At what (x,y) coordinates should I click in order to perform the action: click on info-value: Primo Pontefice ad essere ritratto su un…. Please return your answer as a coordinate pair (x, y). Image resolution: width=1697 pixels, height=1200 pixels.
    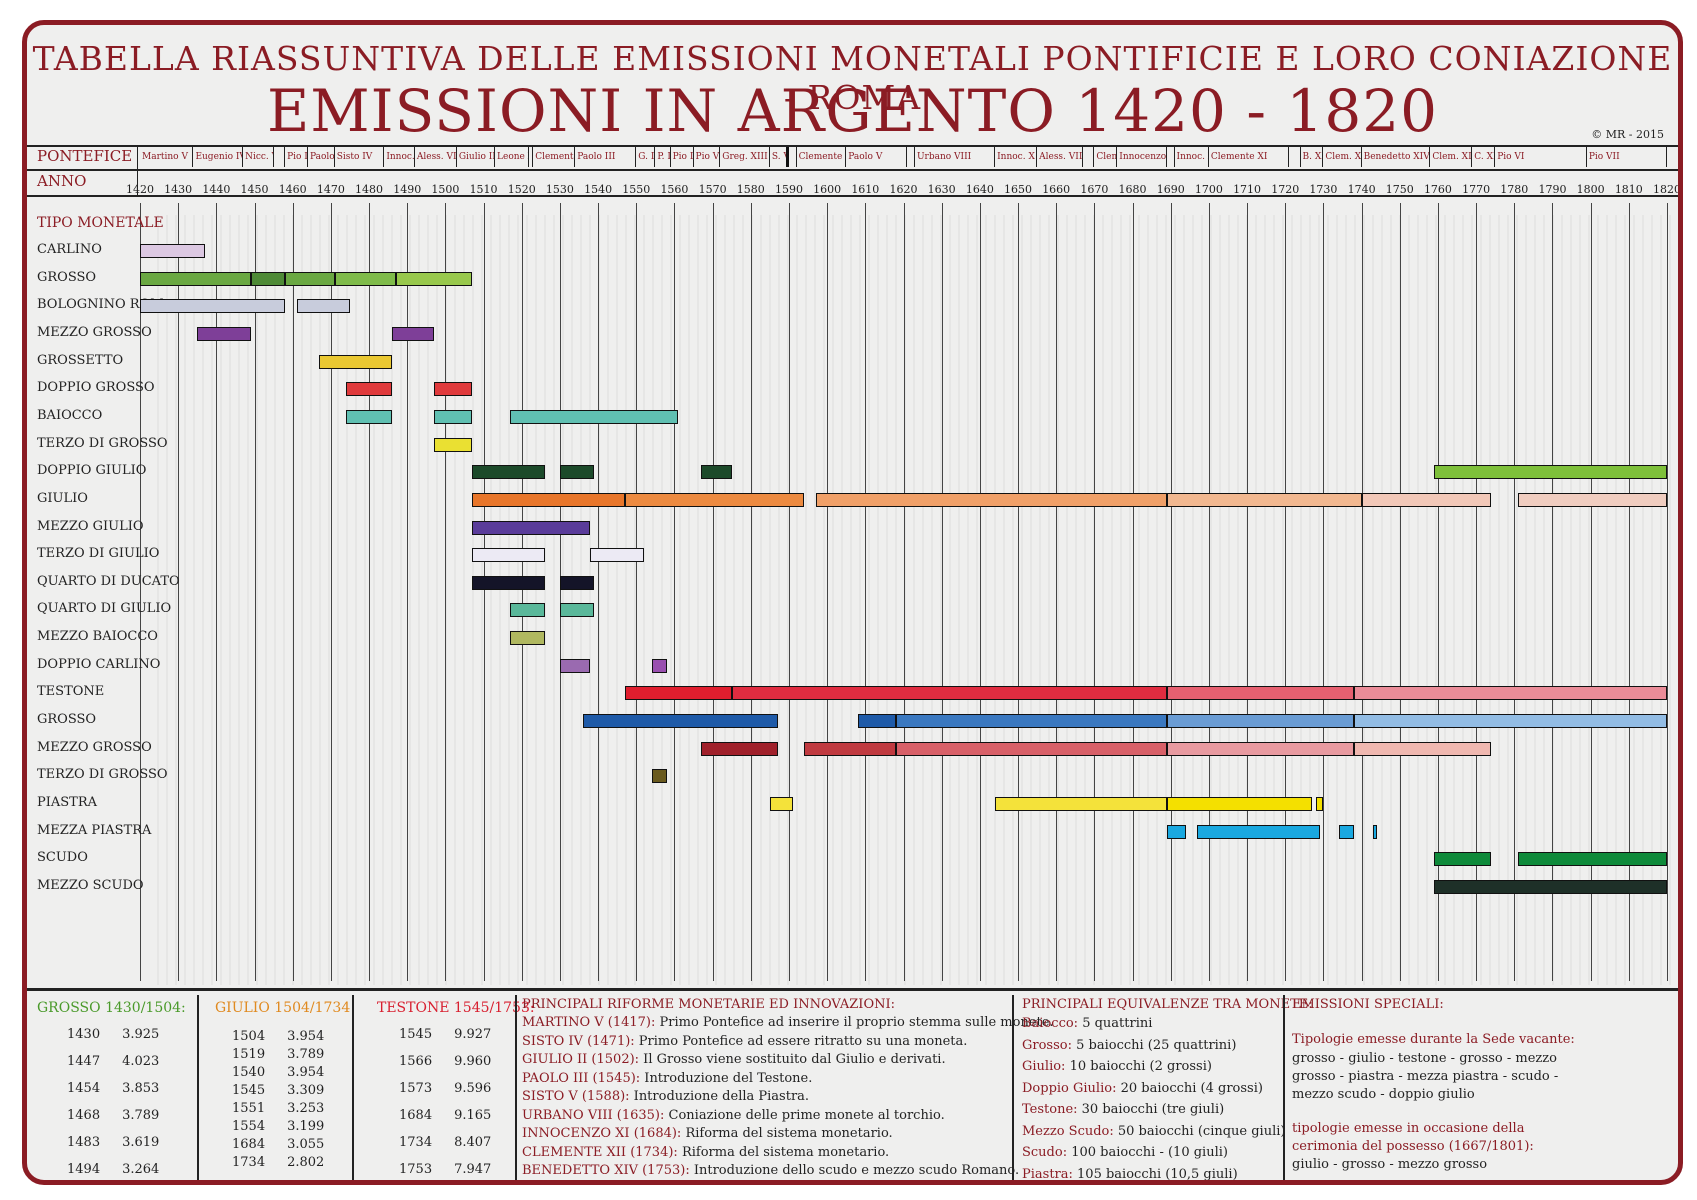
    Looking at the image, I should click on (801, 1041).